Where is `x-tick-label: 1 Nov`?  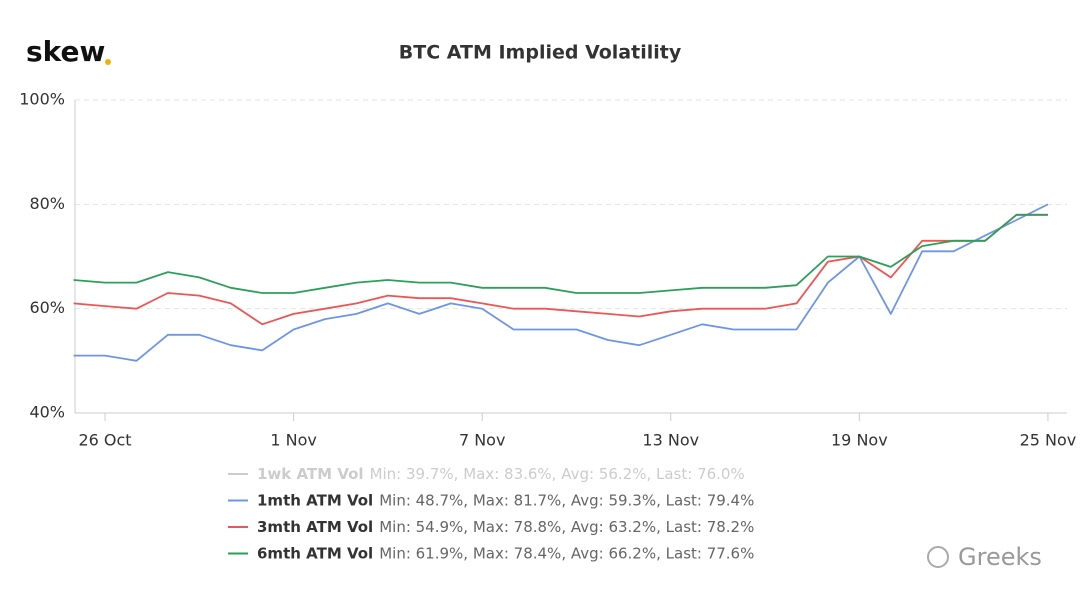
x-tick-label: 1 Nov is located at coordinates (293, 440).